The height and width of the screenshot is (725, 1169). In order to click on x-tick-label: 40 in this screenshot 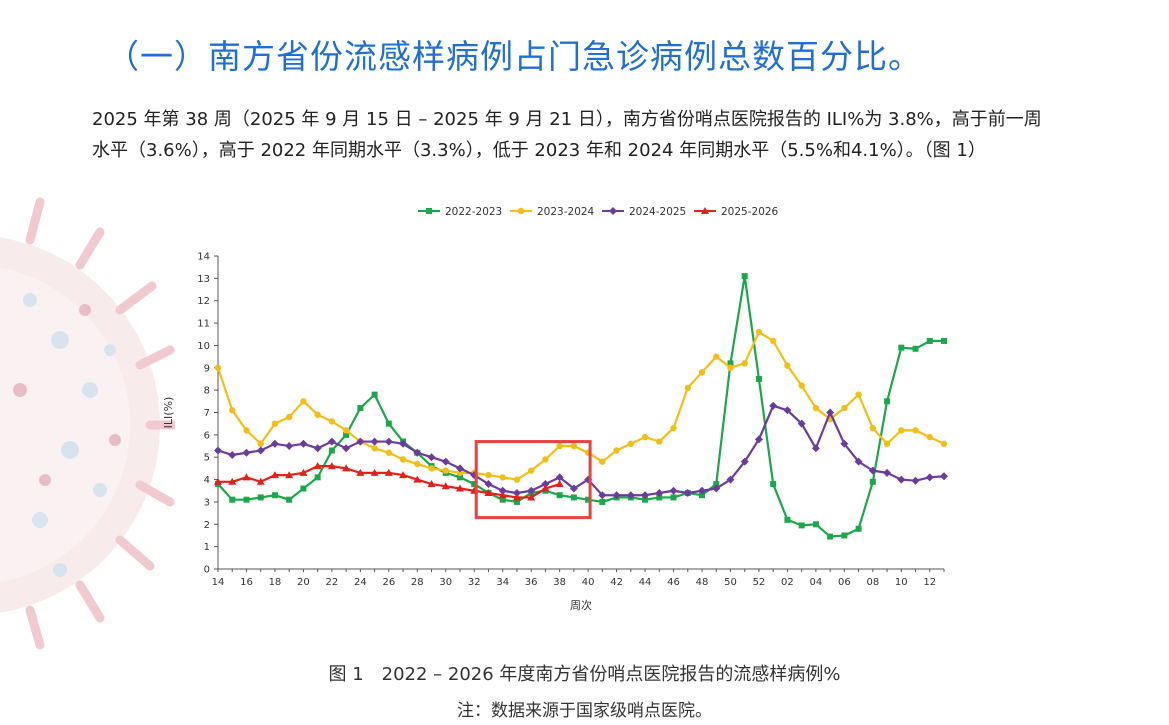, I will do `click(588, 582)`.